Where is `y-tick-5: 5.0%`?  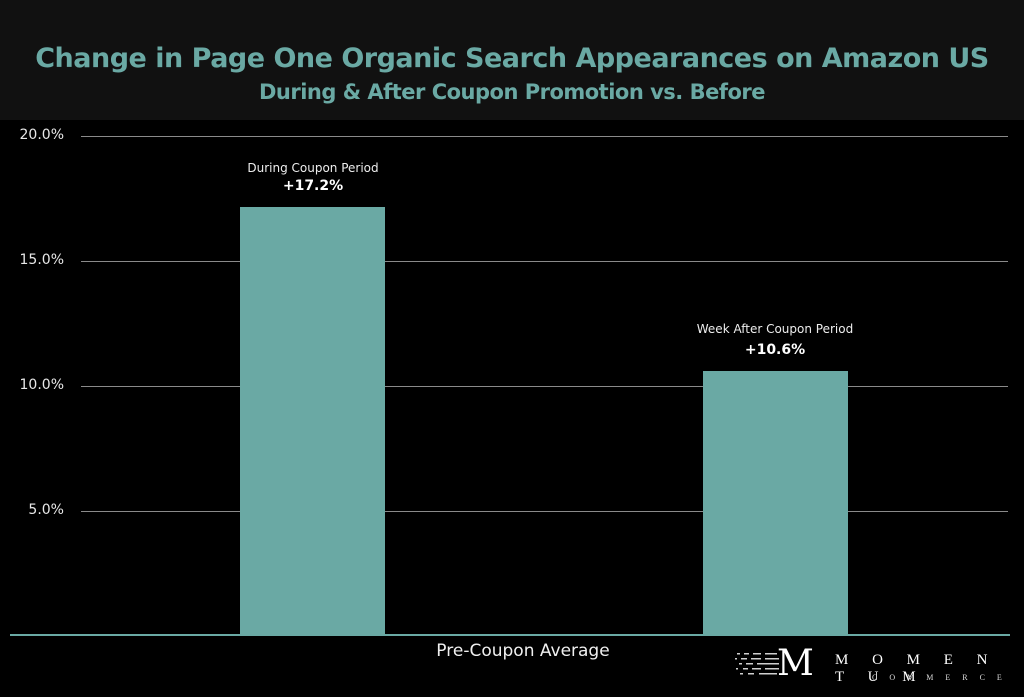 y-tick-5: 5.0% is located at coordinates (46, 510).